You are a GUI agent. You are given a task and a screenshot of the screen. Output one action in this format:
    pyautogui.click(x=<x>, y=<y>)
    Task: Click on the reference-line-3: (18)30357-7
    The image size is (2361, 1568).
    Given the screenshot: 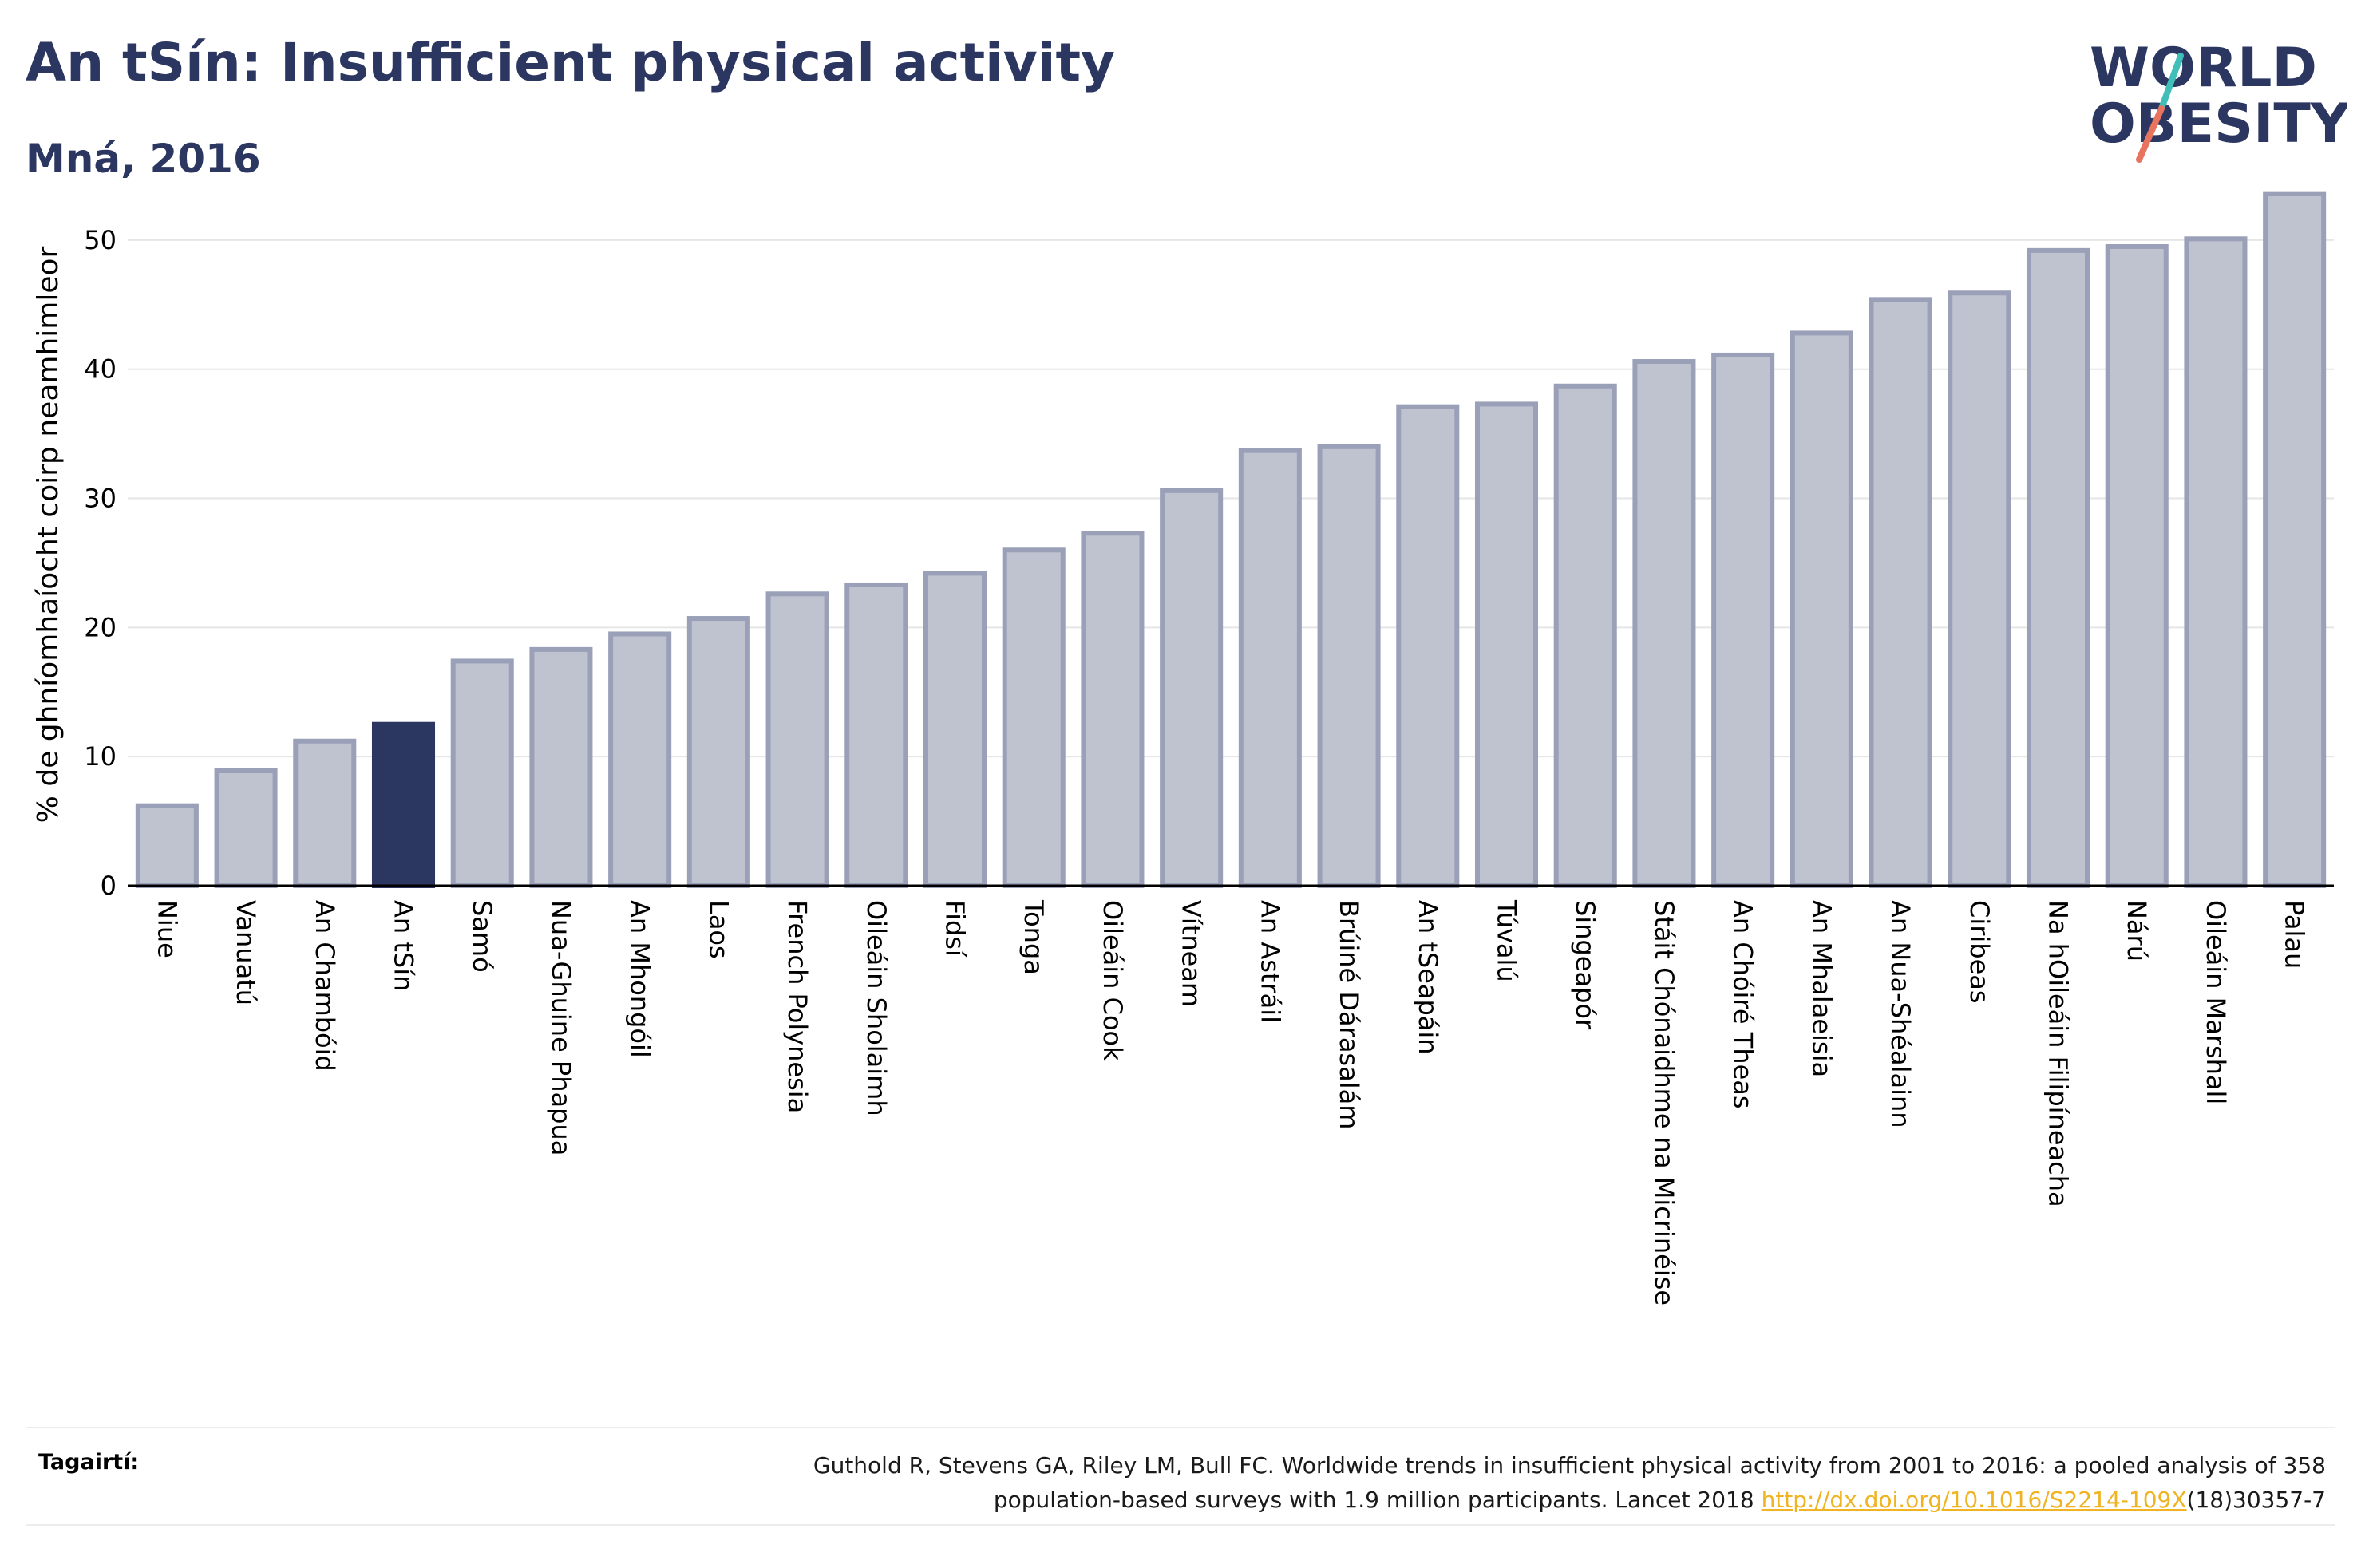 What is the action you would take?
    pyautogui.click(x=2256, y=1500)
    